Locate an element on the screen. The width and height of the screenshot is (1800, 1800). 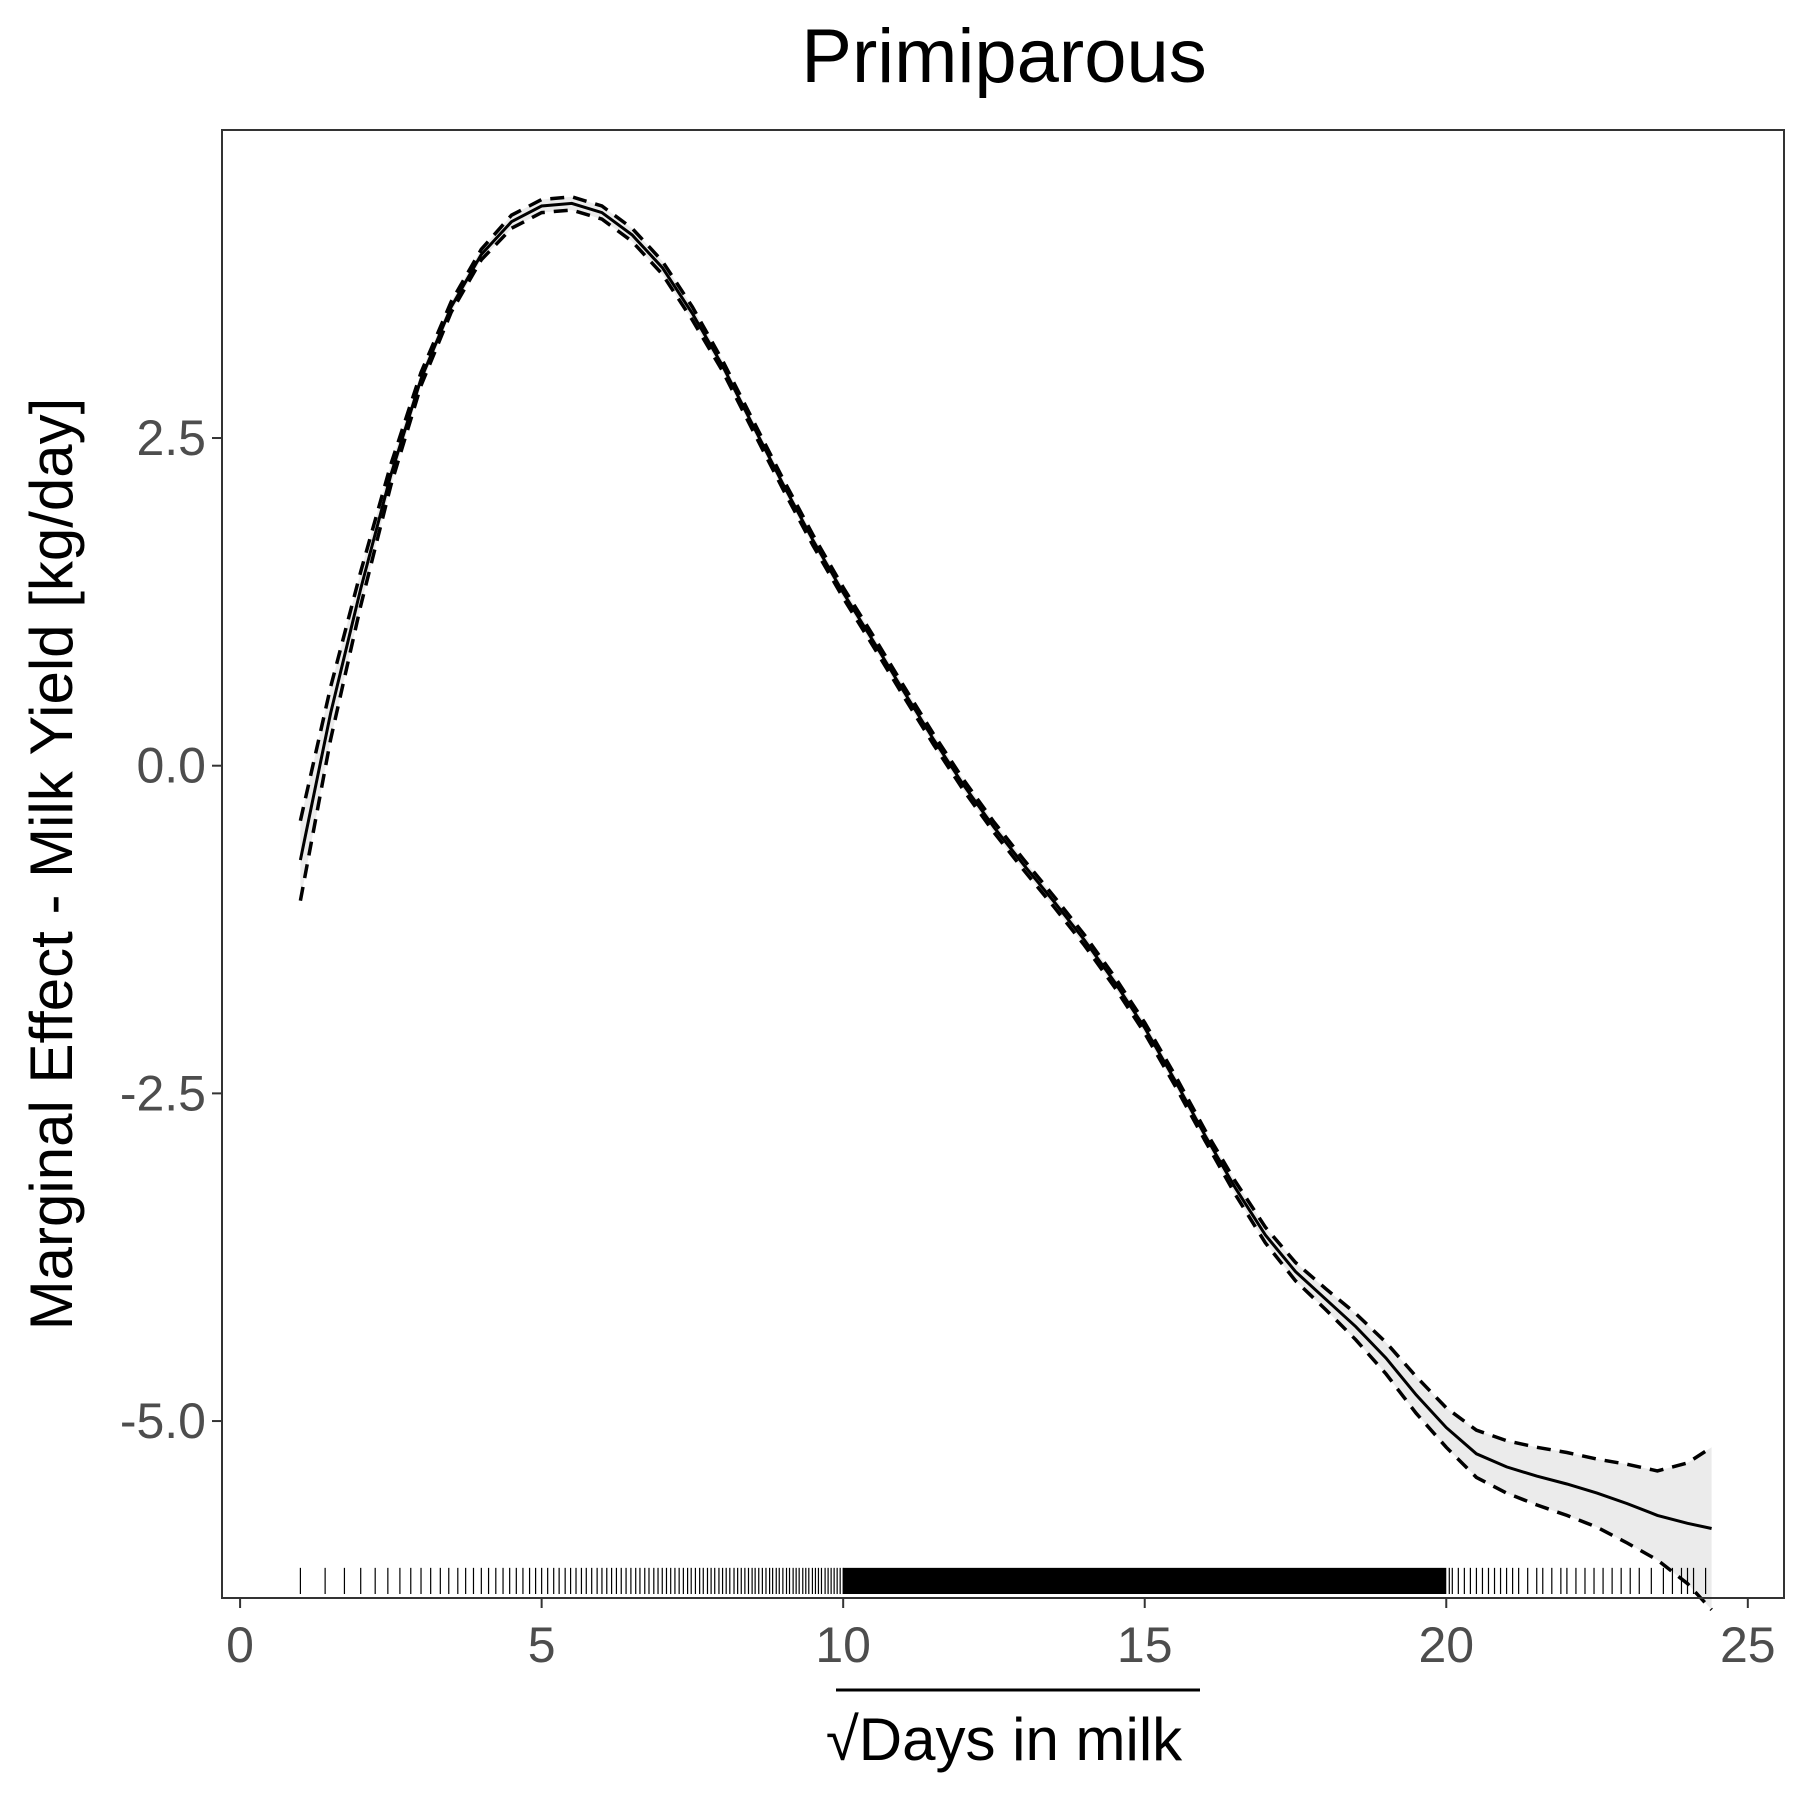
y-axis-title: Marginal Effect - Milk Yield [kg/day] is located at coordinates (51, 864).